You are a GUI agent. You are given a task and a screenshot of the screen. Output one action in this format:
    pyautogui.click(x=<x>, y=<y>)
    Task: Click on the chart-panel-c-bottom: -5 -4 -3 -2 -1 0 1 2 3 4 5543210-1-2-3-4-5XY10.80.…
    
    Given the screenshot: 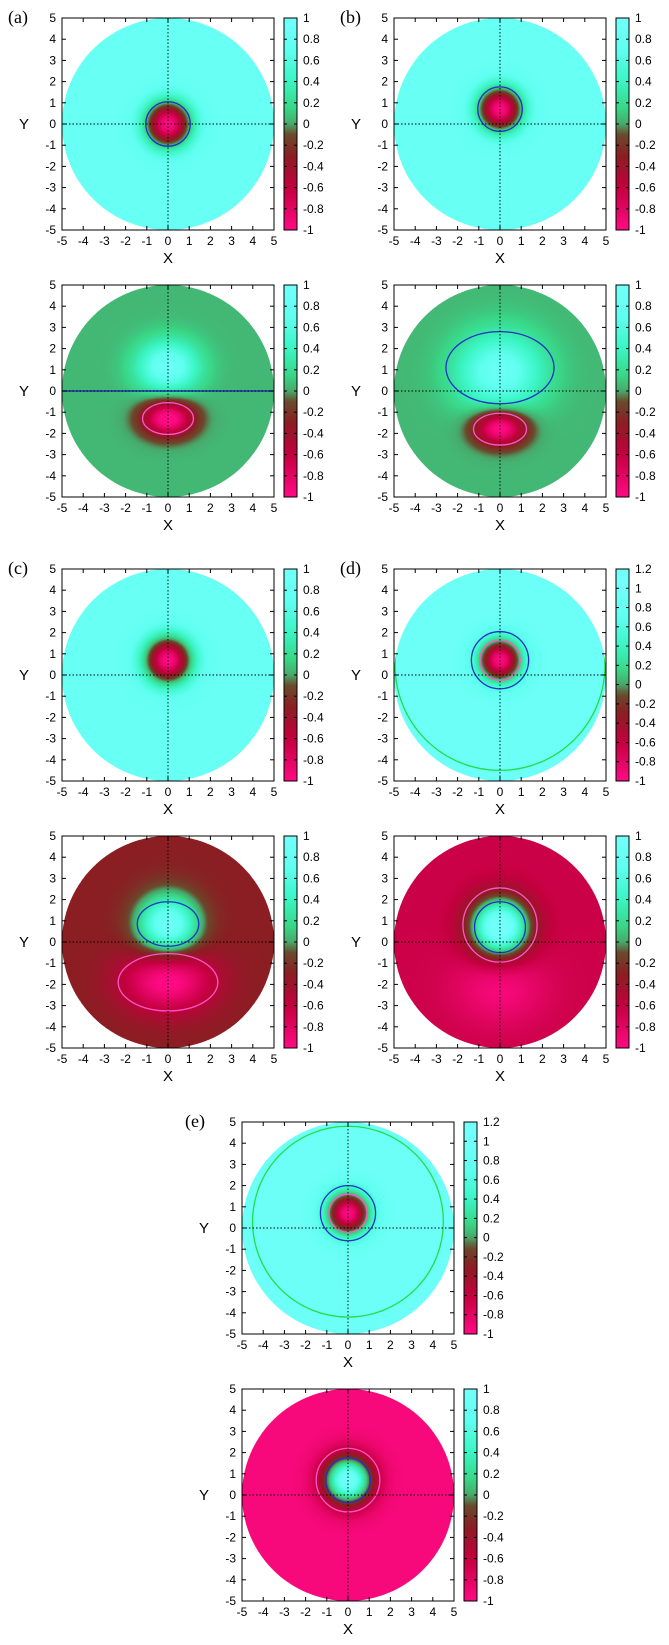 What is the action you would take?
    pyautogui.click(x=171, y=957)
    